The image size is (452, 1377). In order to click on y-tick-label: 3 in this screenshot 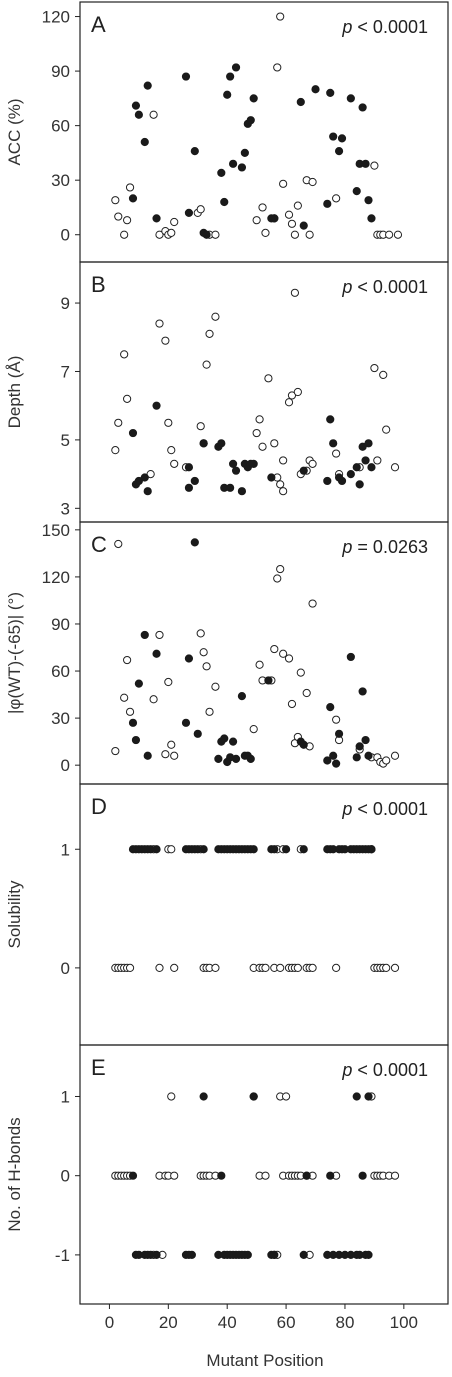, I will do `click(65, 508)`.